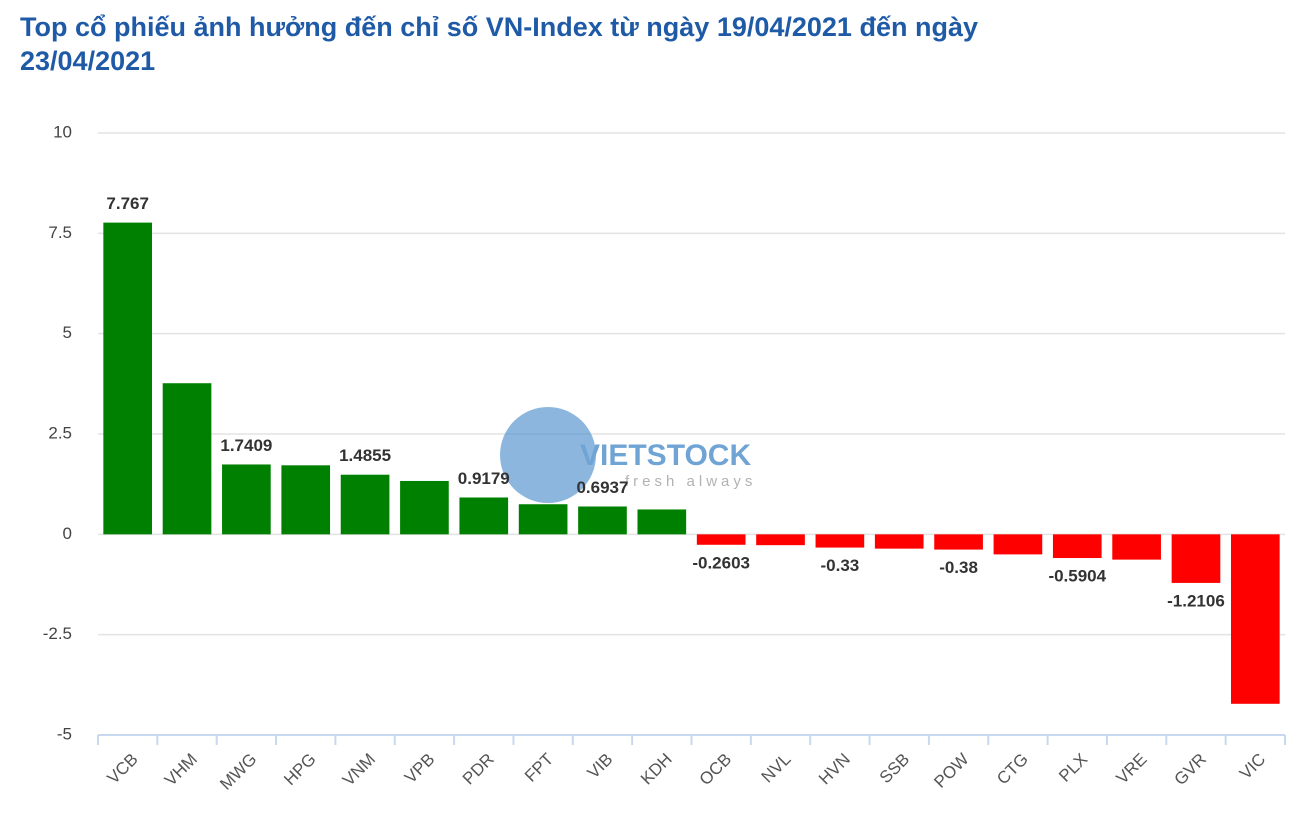  I want to click on x-tick-label: OCB, so click(715, 769).